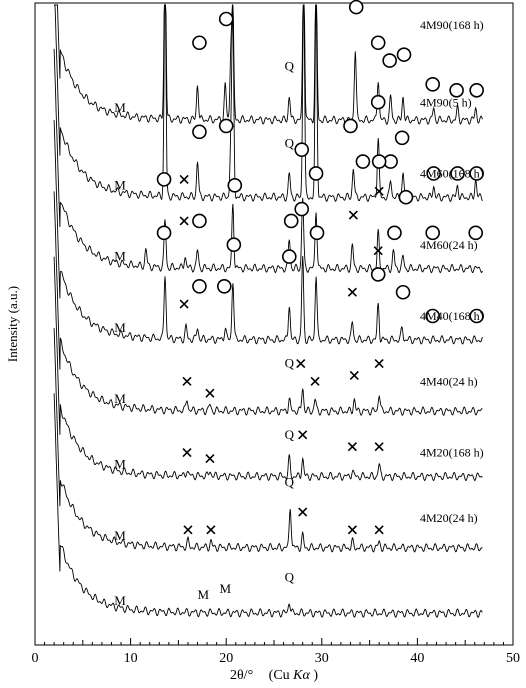 The image size is (526, 688). What do you see at coordinates (452, 316) in the screenshot?
I see `series-label: 4M40(168 h)` at bounding box center [452, 316].